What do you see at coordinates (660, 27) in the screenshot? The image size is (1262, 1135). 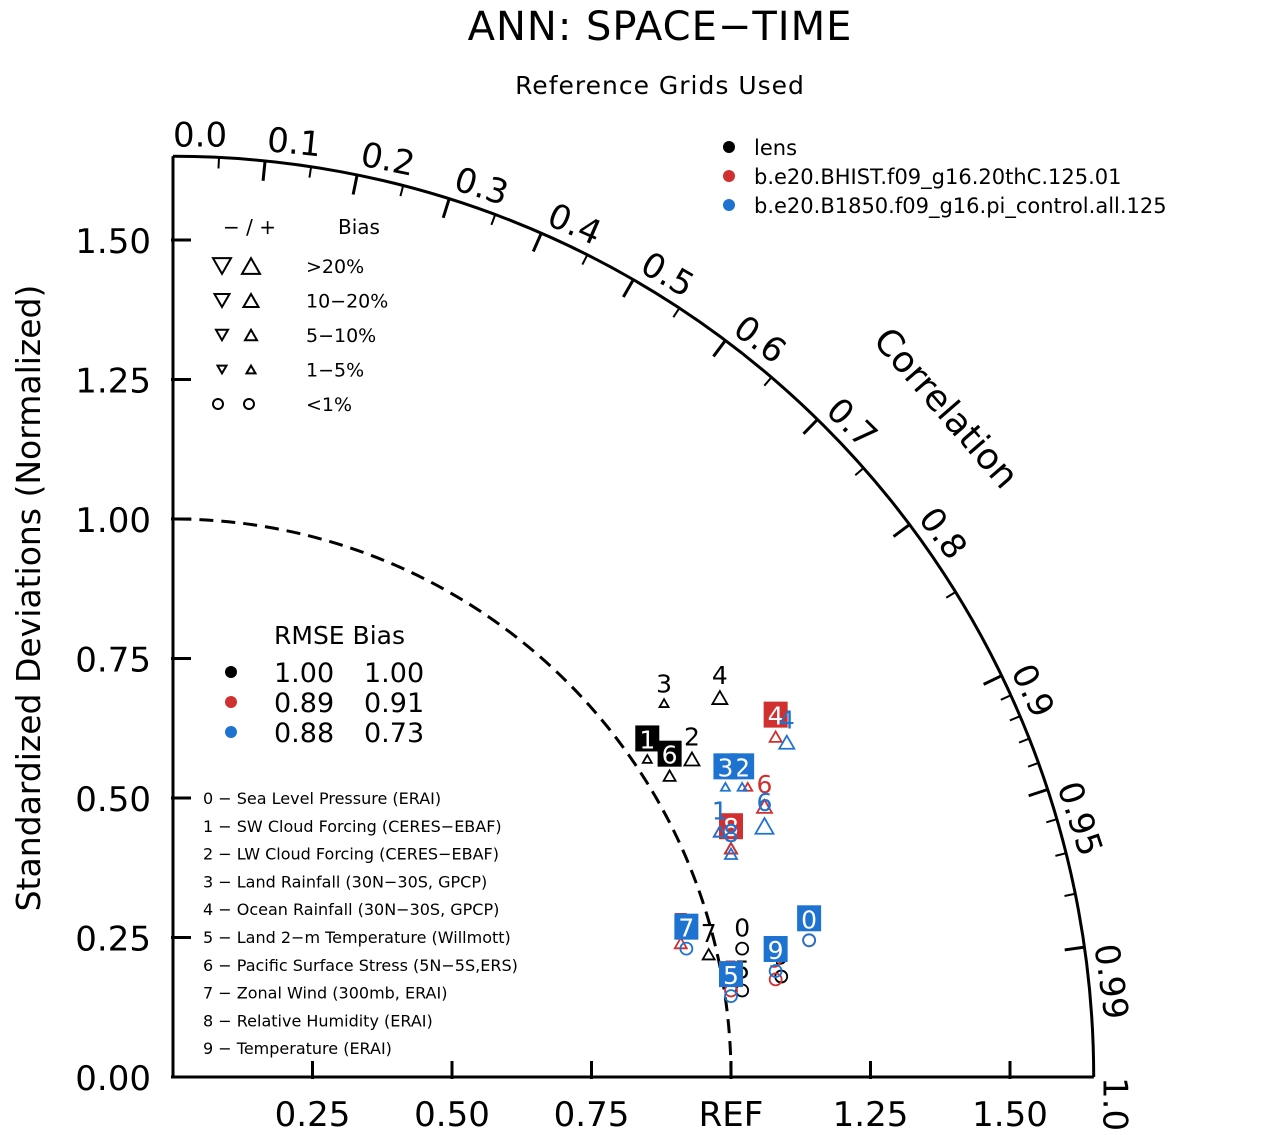 I see `chart-title: ANN: SPACE−TIME` at bounding box center [660, 27].